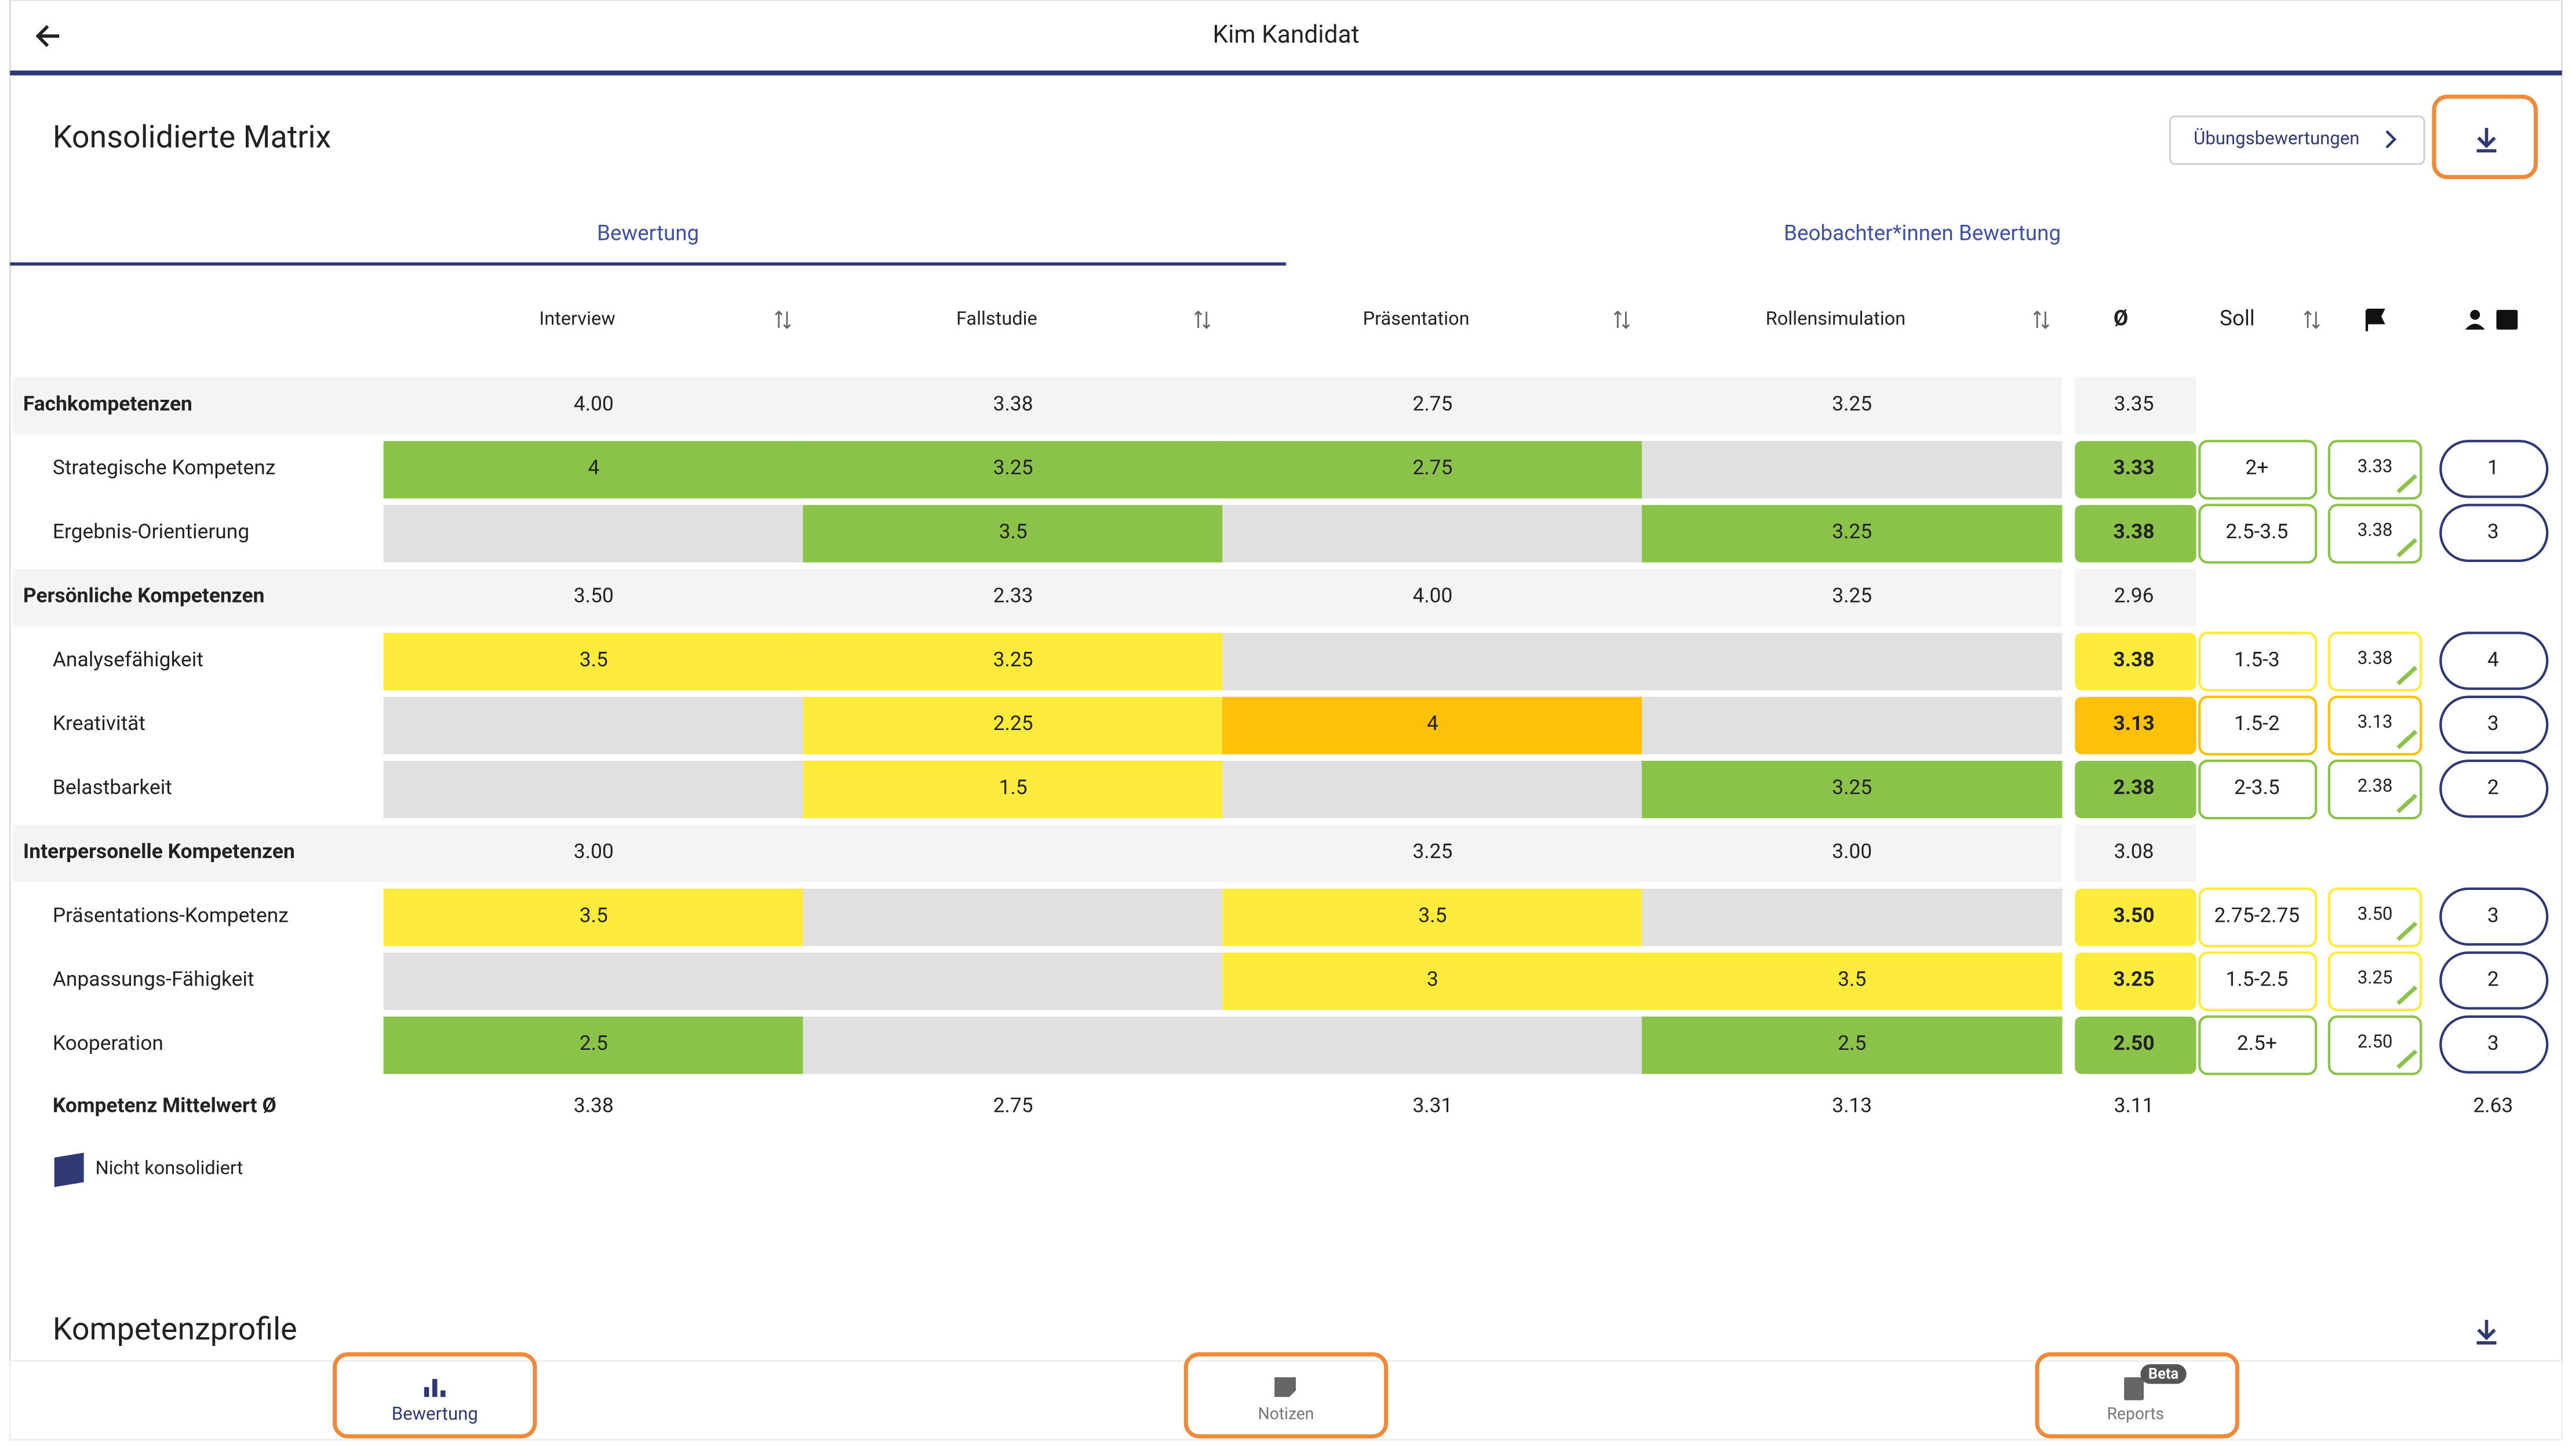 The width and height of the screenshot is (2572, 1456). What do you see at coordinates (2237, 318) in the screenshot?
I see `soll-header: Soll` at bounding box center [2237, 318].